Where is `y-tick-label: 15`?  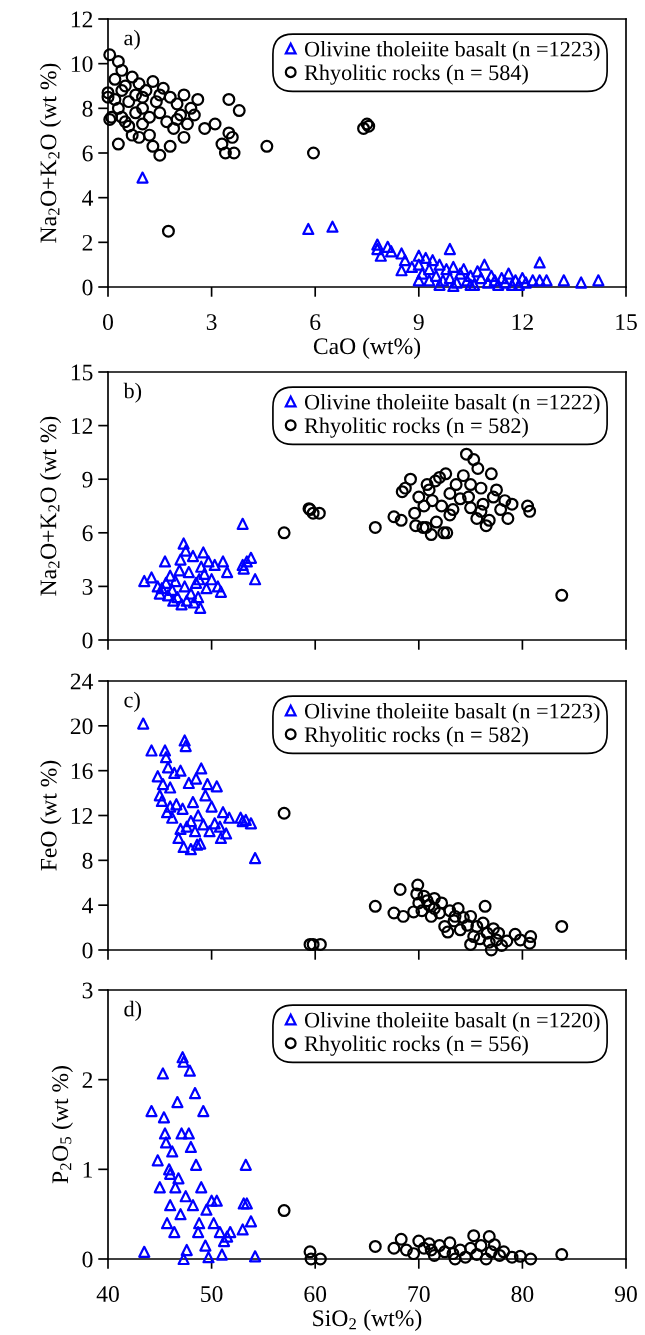
y-tick-label: 15 is located at coordinates (82, 372).